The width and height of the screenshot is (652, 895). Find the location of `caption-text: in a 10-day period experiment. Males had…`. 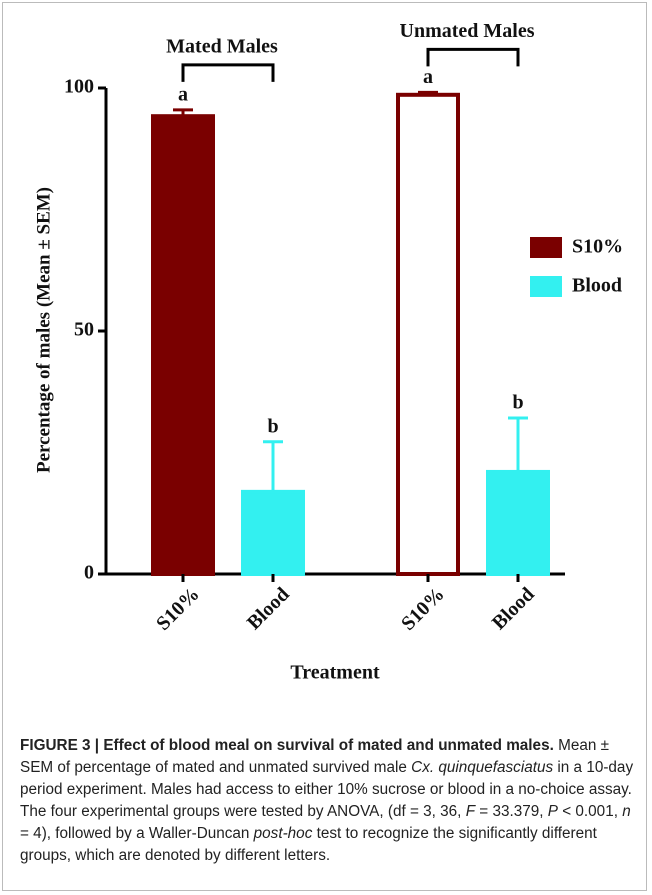

caption-text: in a 10-day period experiment. Males had… is located at coordinates (327, 789).